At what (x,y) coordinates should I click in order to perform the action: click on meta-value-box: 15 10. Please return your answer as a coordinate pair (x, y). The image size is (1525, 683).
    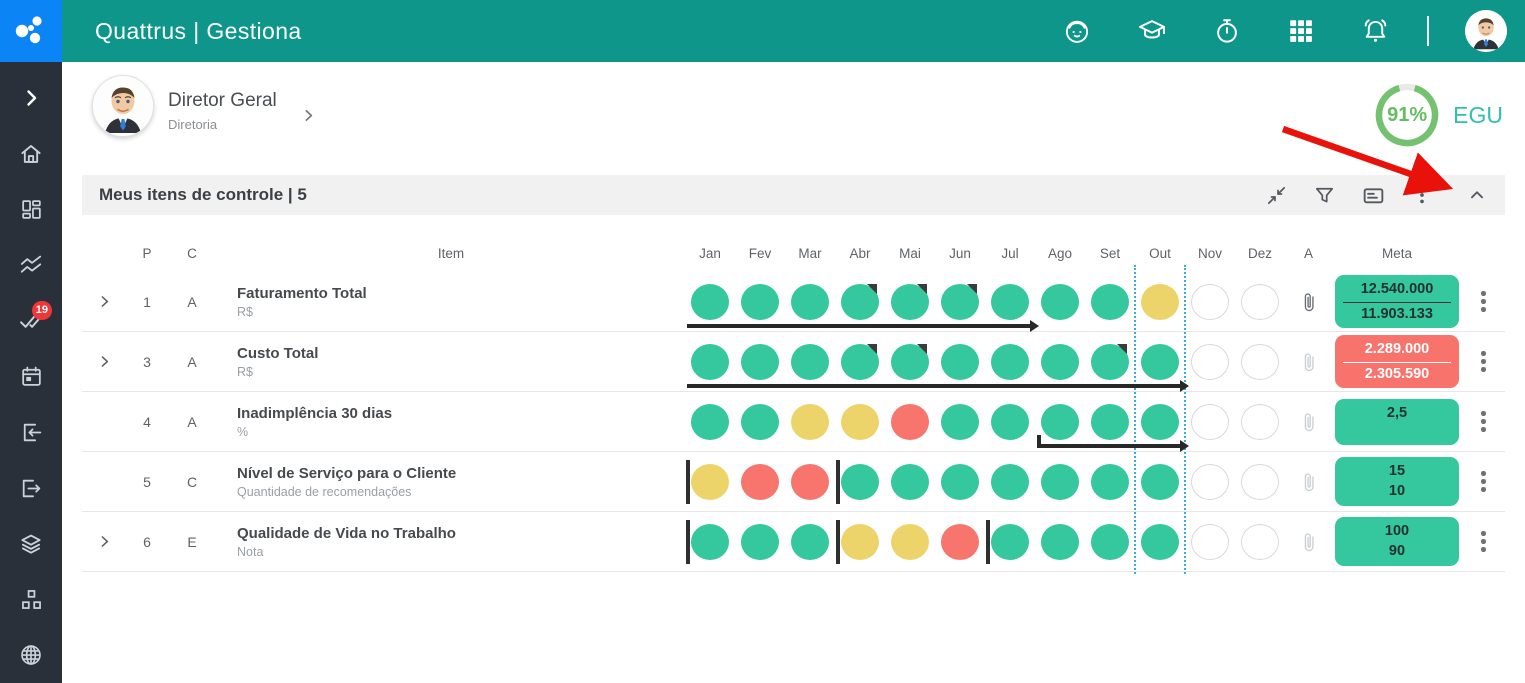
    Looking at the image, I should click on (1397, 481).